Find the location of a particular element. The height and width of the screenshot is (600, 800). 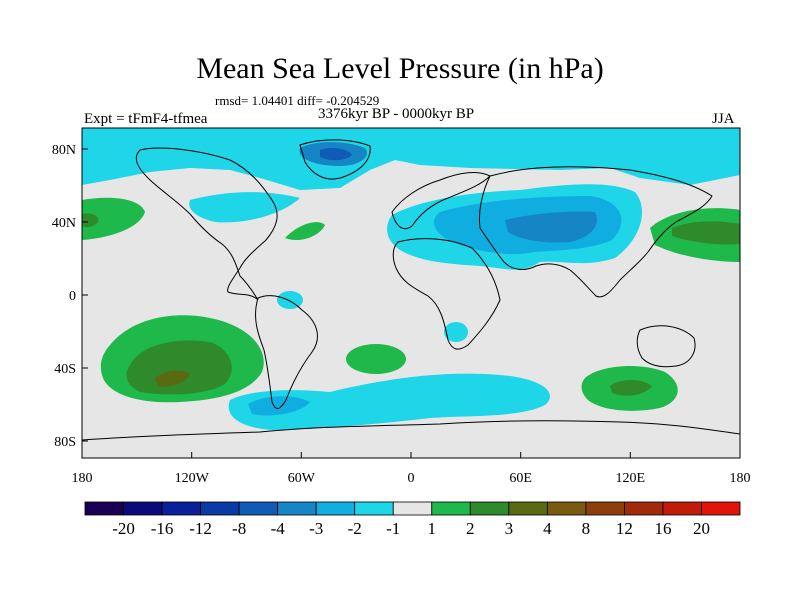

greenland-coast is located at coordinates (335, 159).